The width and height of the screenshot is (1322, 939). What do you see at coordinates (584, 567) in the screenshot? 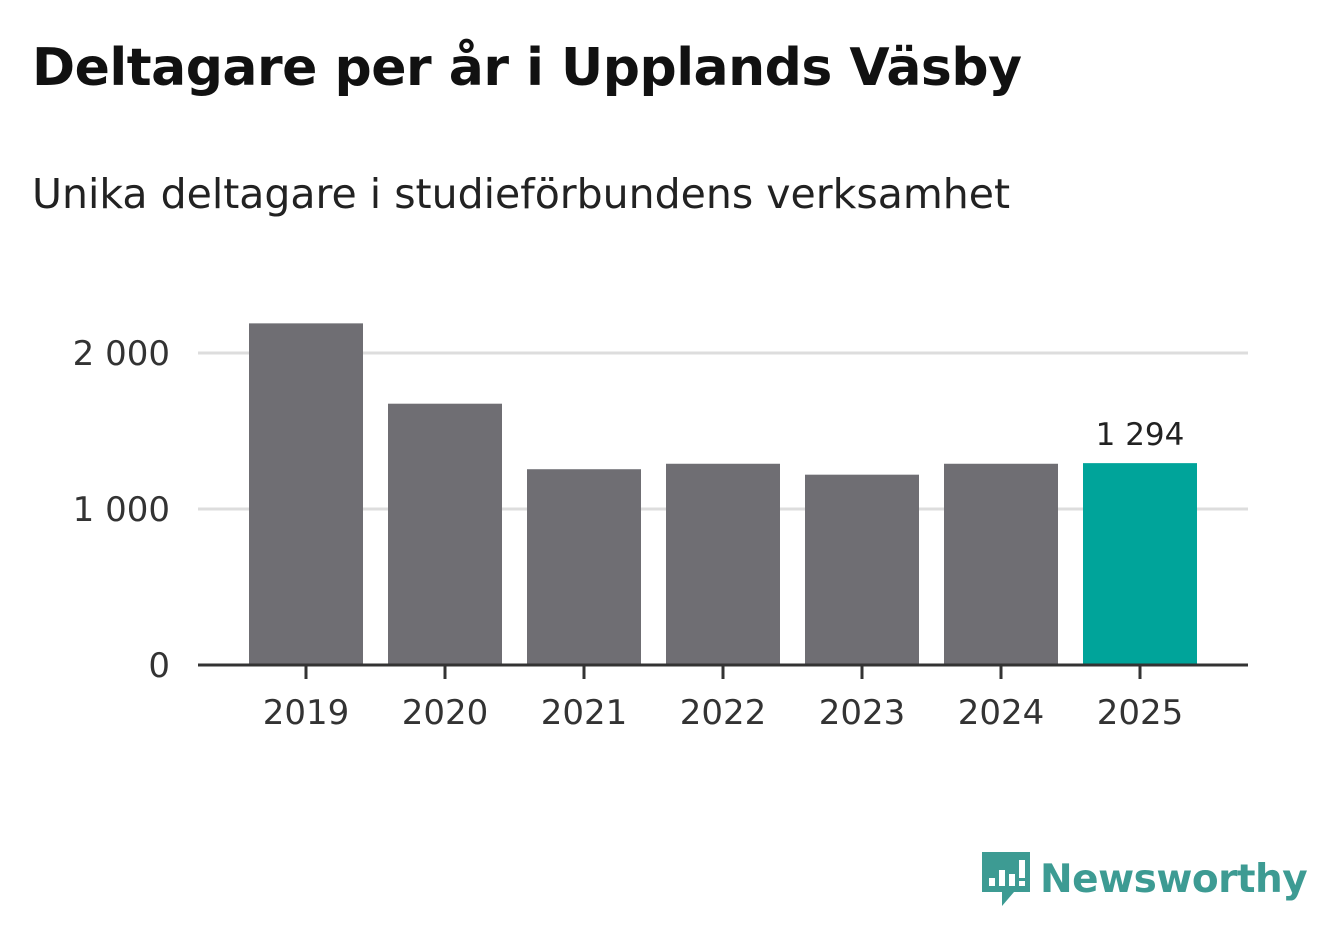
I see `bar-2021` at bounding box center [584, 567].